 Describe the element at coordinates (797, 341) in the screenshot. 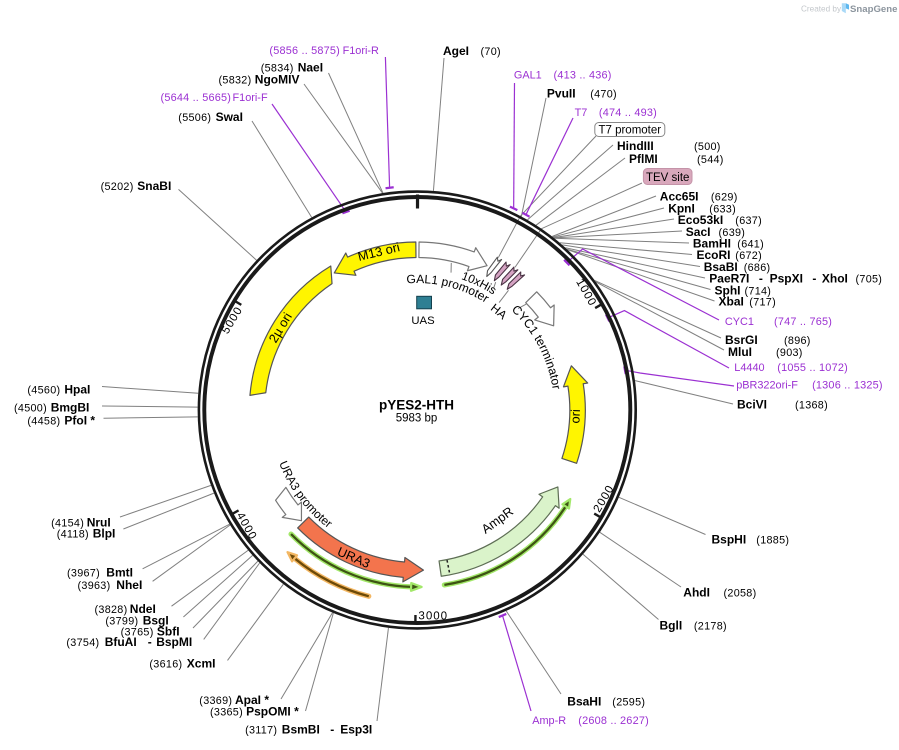

I see `svg-text: (896)` at that location.